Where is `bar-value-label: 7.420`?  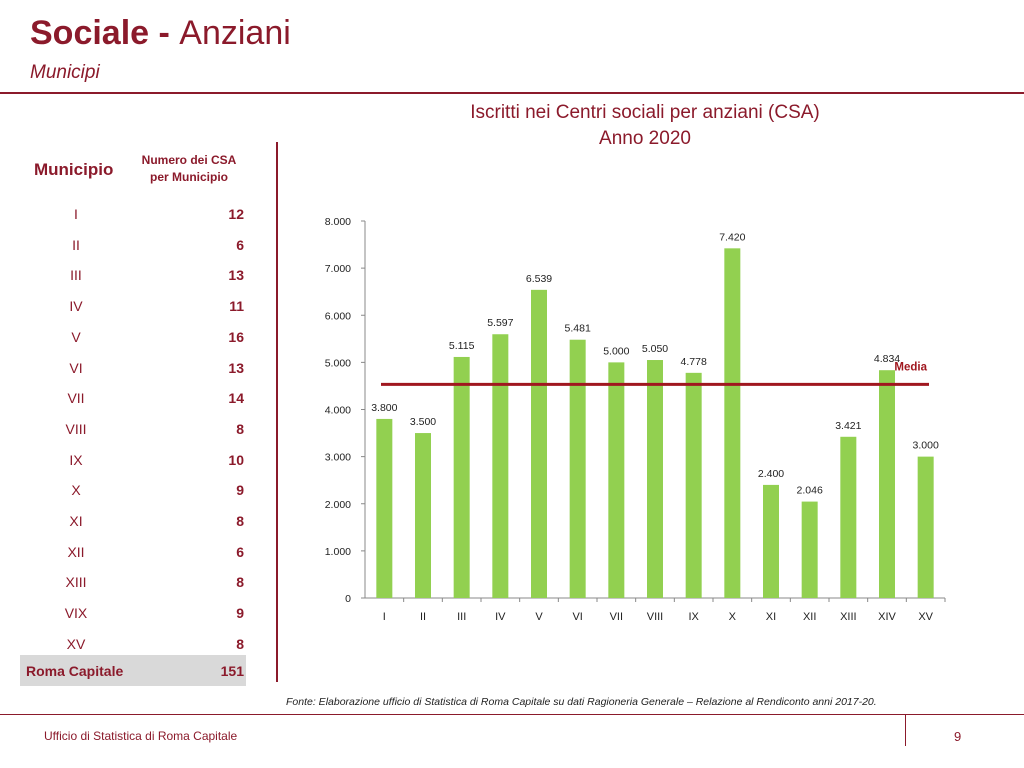 bar-value-label: 7.420 is located at coordinates (732, 237).